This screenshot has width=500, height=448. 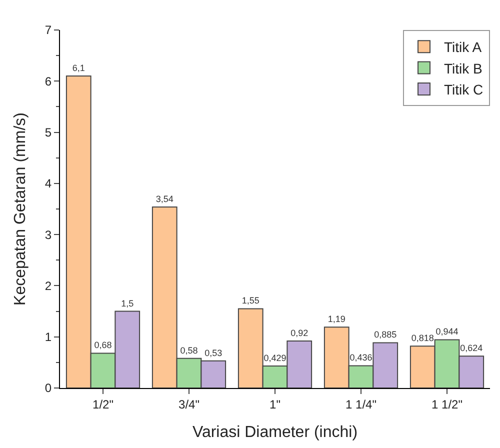 I want to click on data-label: 1,55, so click(x=251, y=301).